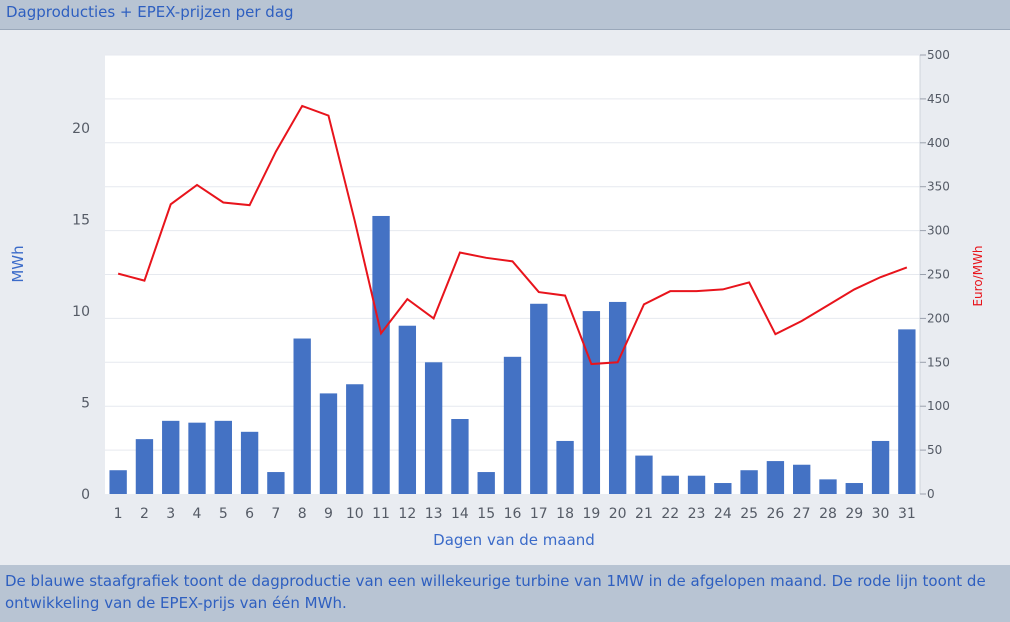 The height and width of the screenshot is (622, 1010). Describe the element at coordinates (618, 514) in the screenshot. I see `x-tick-label: 20` at that location.